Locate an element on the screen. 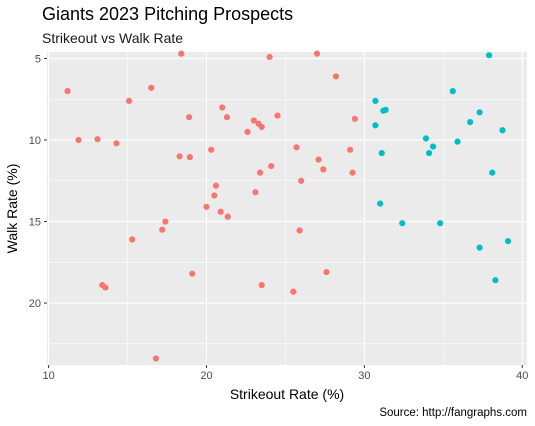 The height and width of the screenshot is (426, 535). x-tick-label: 20 is located at coordinates (206, 376).